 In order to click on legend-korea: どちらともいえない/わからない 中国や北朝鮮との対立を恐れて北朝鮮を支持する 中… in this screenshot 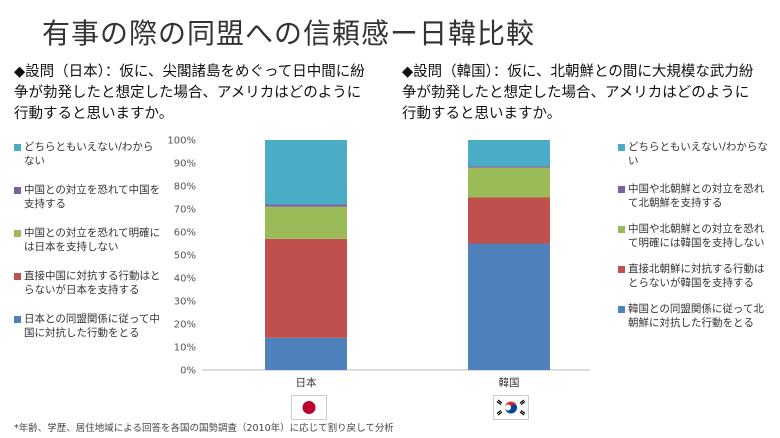, I will do `click(693, 241)`.